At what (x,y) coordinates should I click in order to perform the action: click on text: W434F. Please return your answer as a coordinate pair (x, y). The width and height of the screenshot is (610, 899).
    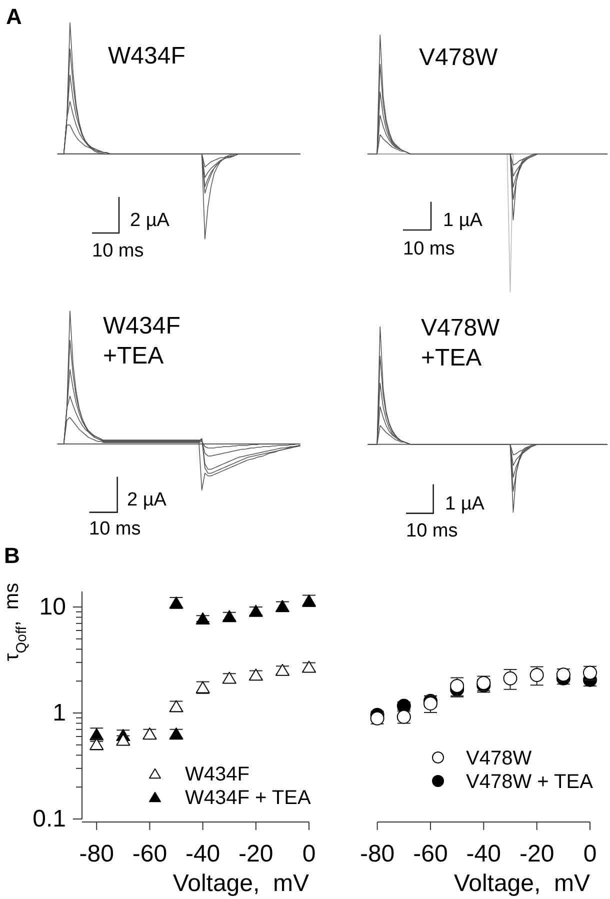
    Looking at the image, I should click on (147, 56).